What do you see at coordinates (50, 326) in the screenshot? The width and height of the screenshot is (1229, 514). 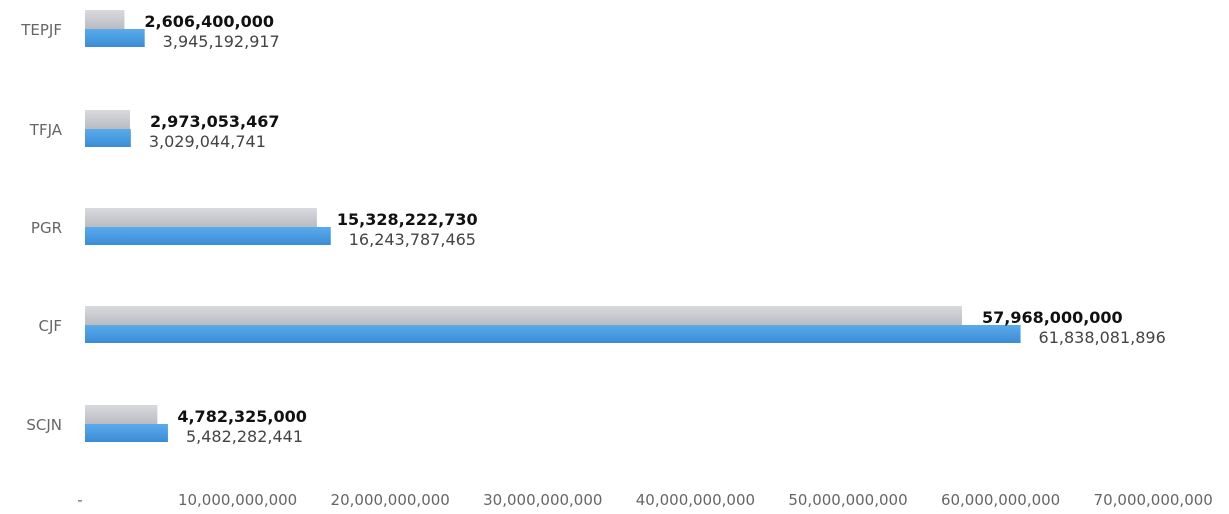 I see `category-label-cjf: CJF` at bounding box center [50, 326].